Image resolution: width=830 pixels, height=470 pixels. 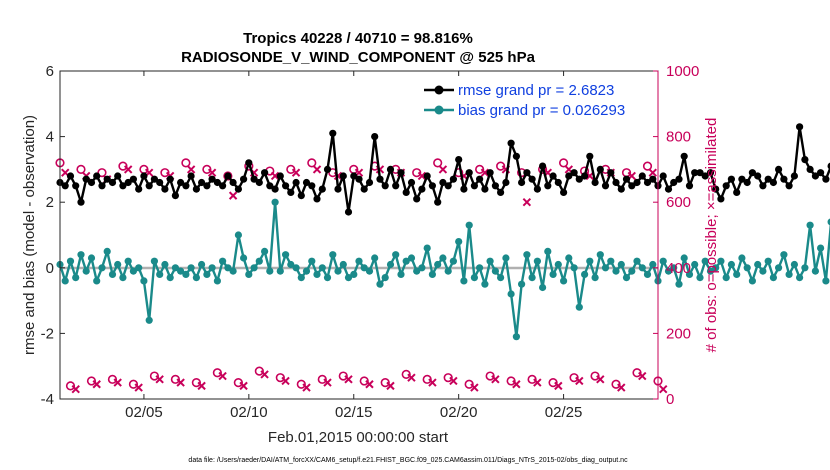 I want to click on legend-label-bias: bias grand pr = 0.026293, so click(x=541, y=110).